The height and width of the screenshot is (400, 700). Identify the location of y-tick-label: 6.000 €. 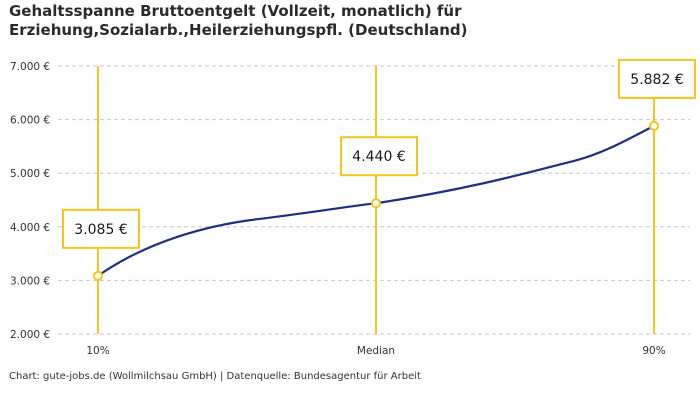
(30, 121).